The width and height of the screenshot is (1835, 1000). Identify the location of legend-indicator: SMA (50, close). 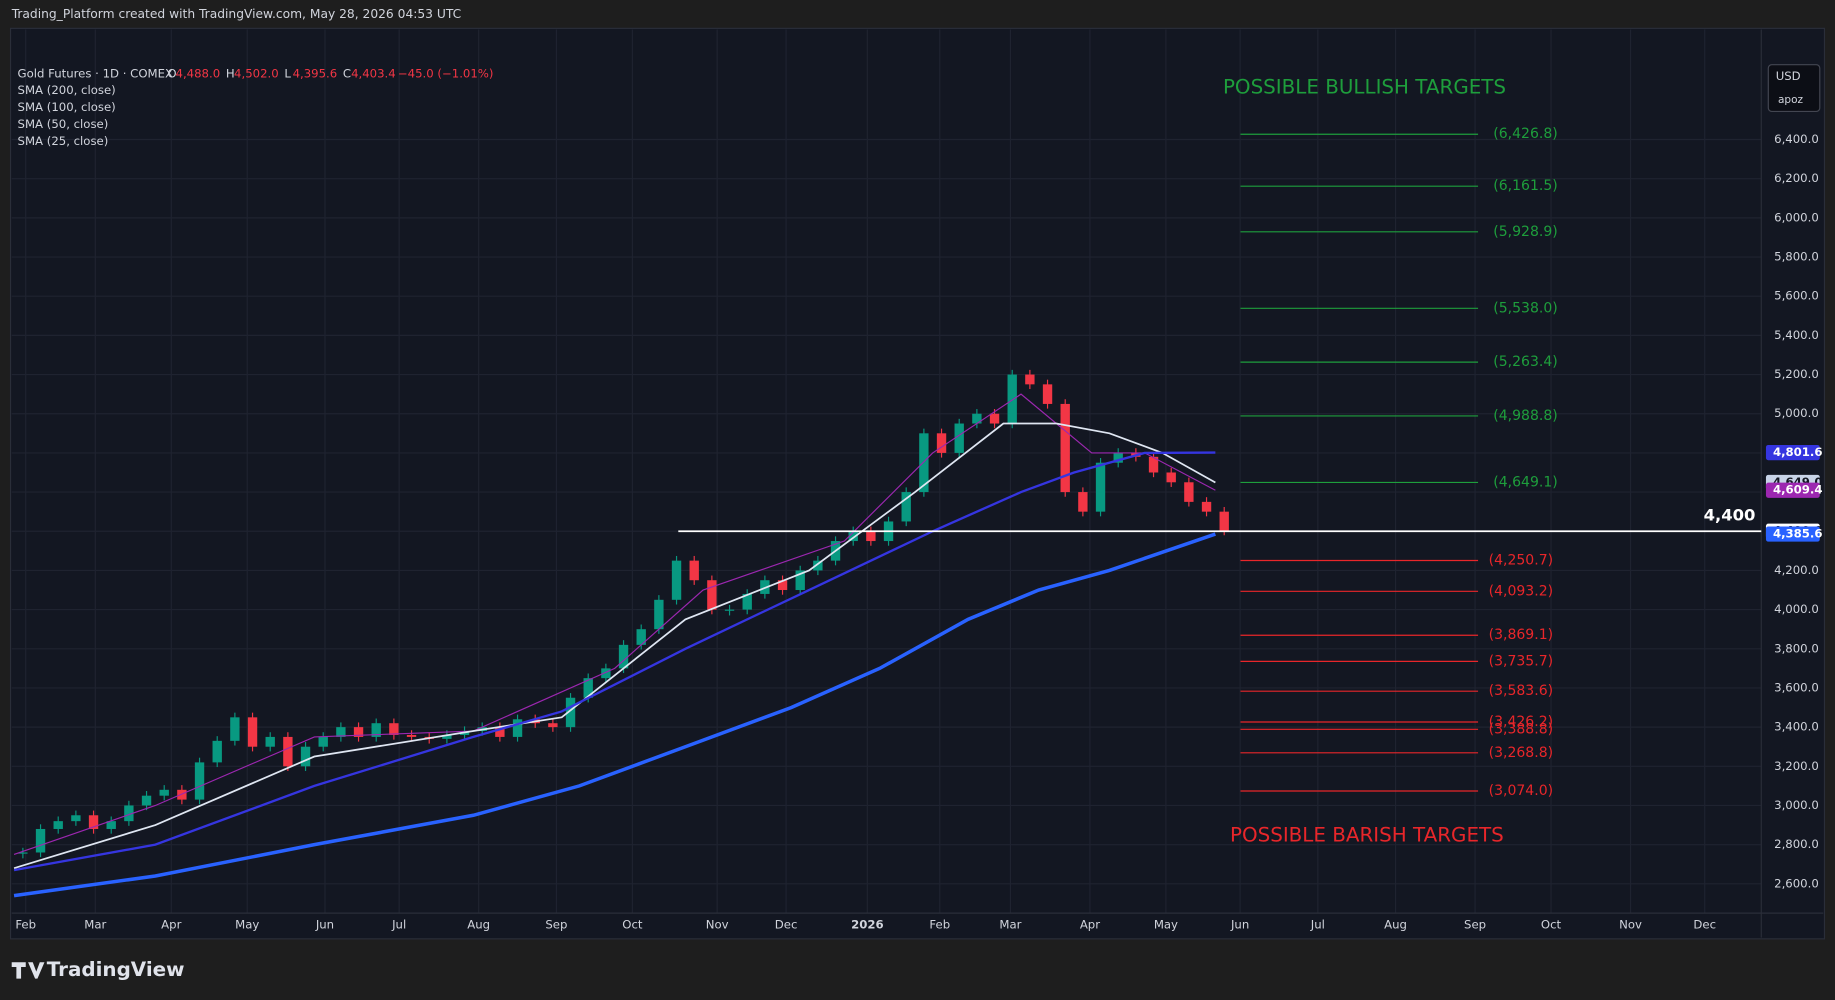
(63, 124).